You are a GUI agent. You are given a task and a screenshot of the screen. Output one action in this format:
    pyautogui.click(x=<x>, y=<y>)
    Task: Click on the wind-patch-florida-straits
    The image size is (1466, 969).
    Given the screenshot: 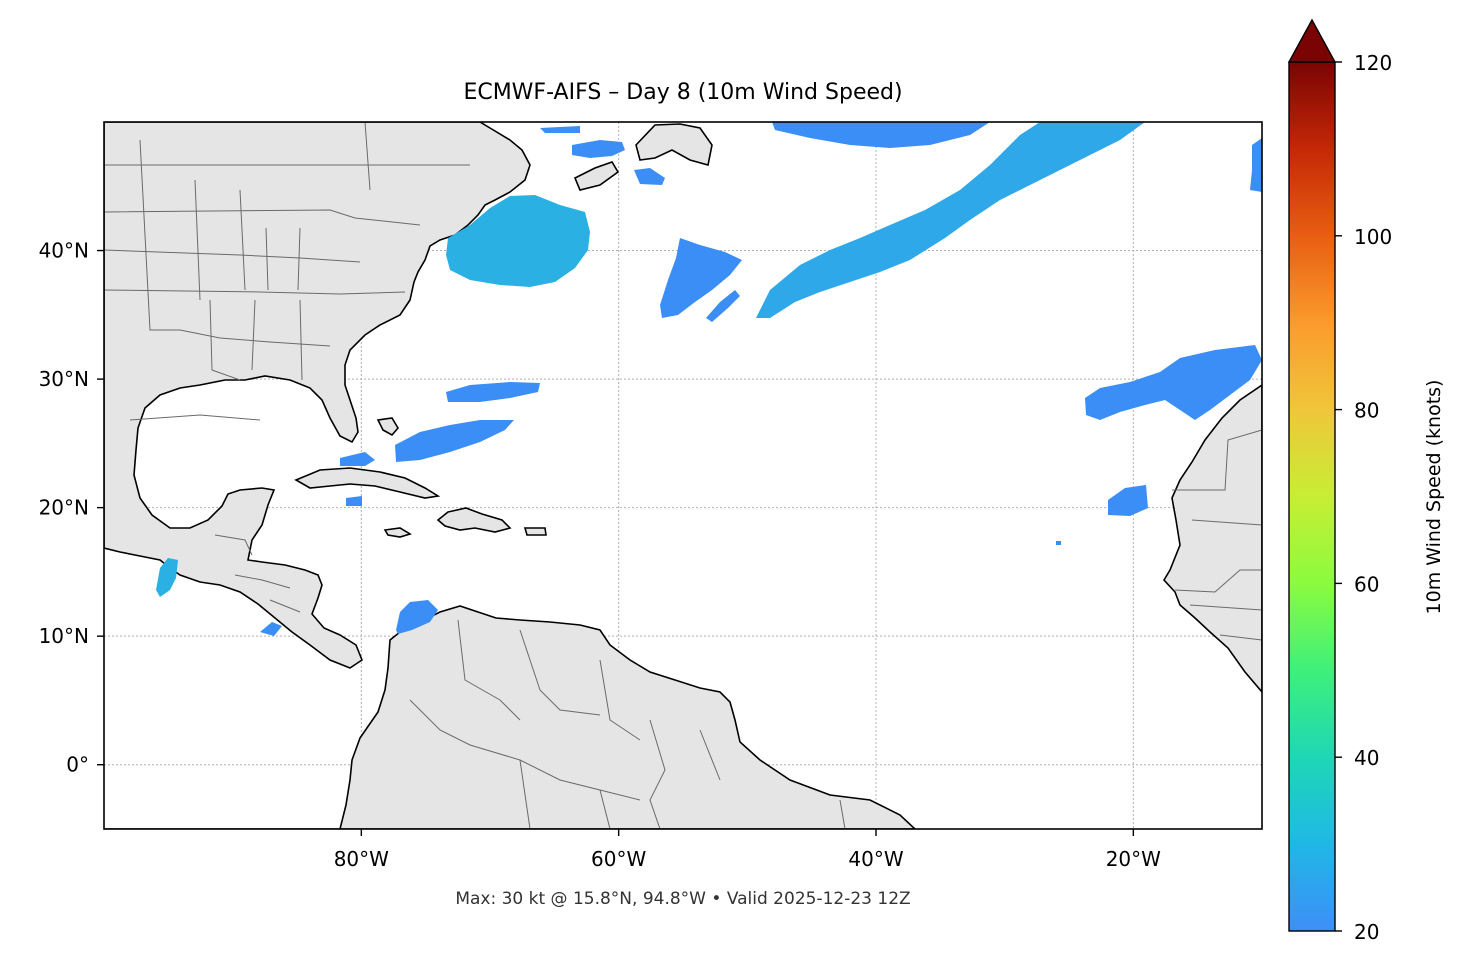 What is the action you would take?
    pyautogui.click(x=357, y=459)
    